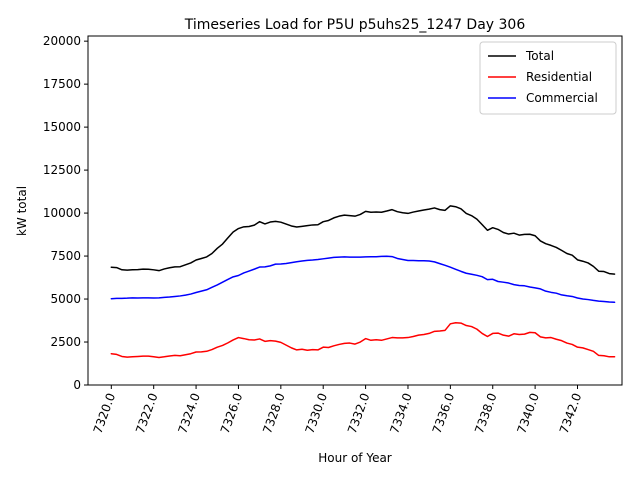 The width and height of the screenshot is (640, 480). I want to click on y-tick-label: 5000, so click(65, 299).